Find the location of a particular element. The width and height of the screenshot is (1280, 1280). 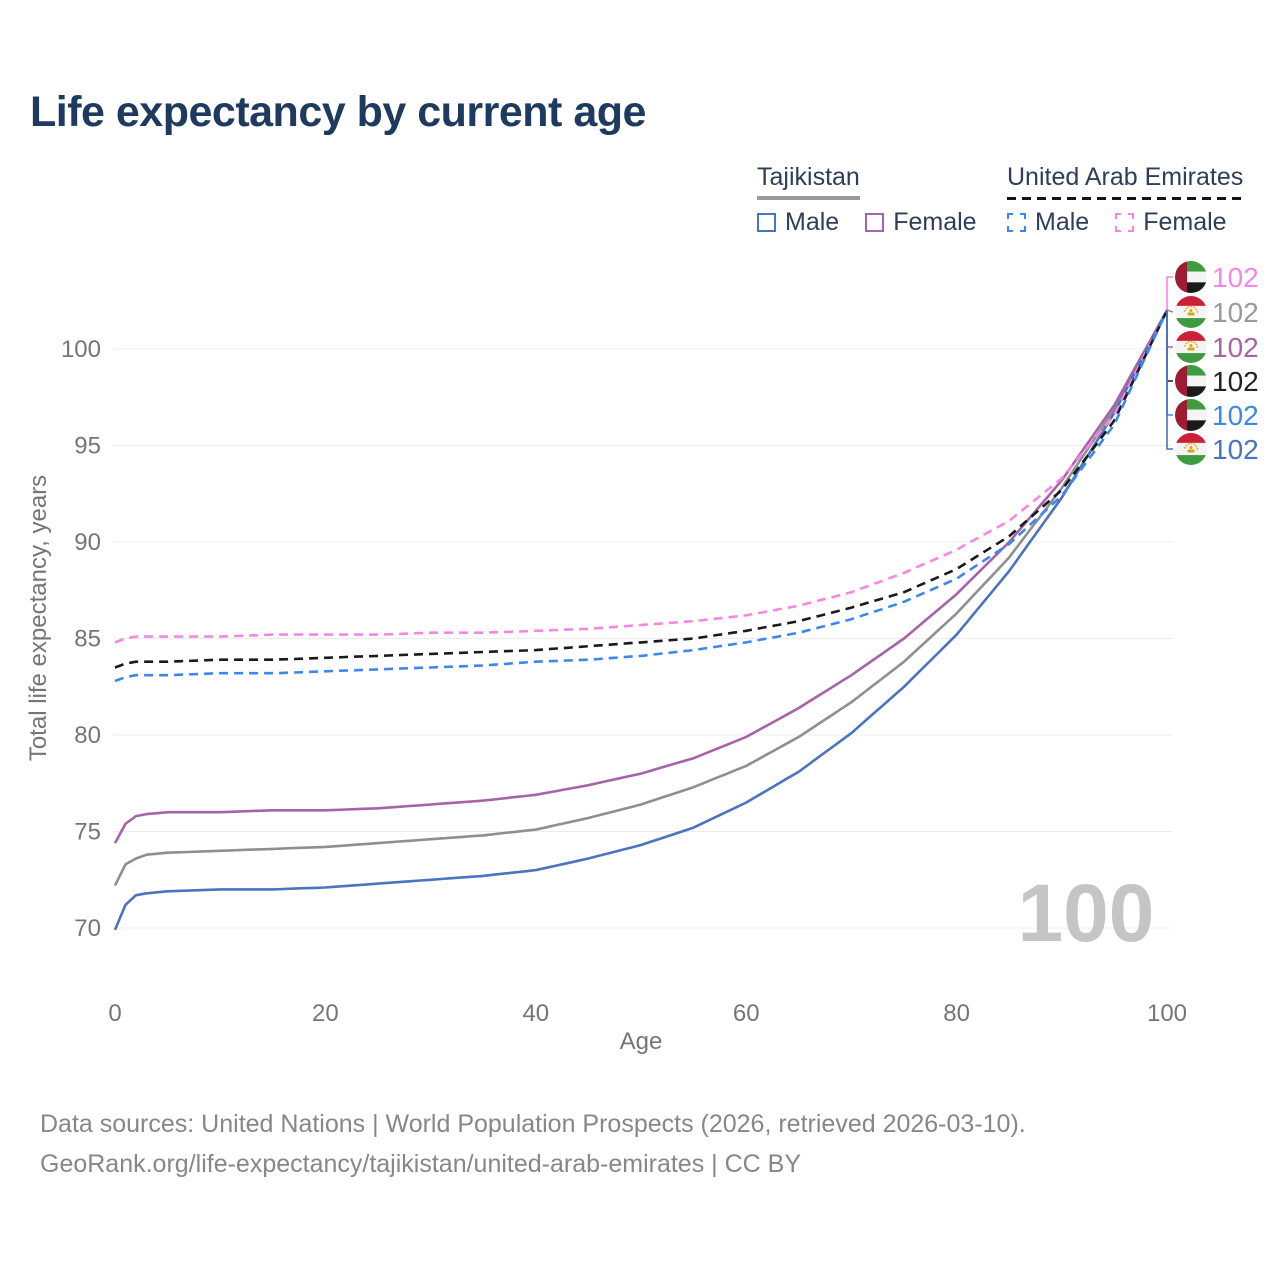

legend-item-tajikistan-female: Female is located at coordinates (921, 222).